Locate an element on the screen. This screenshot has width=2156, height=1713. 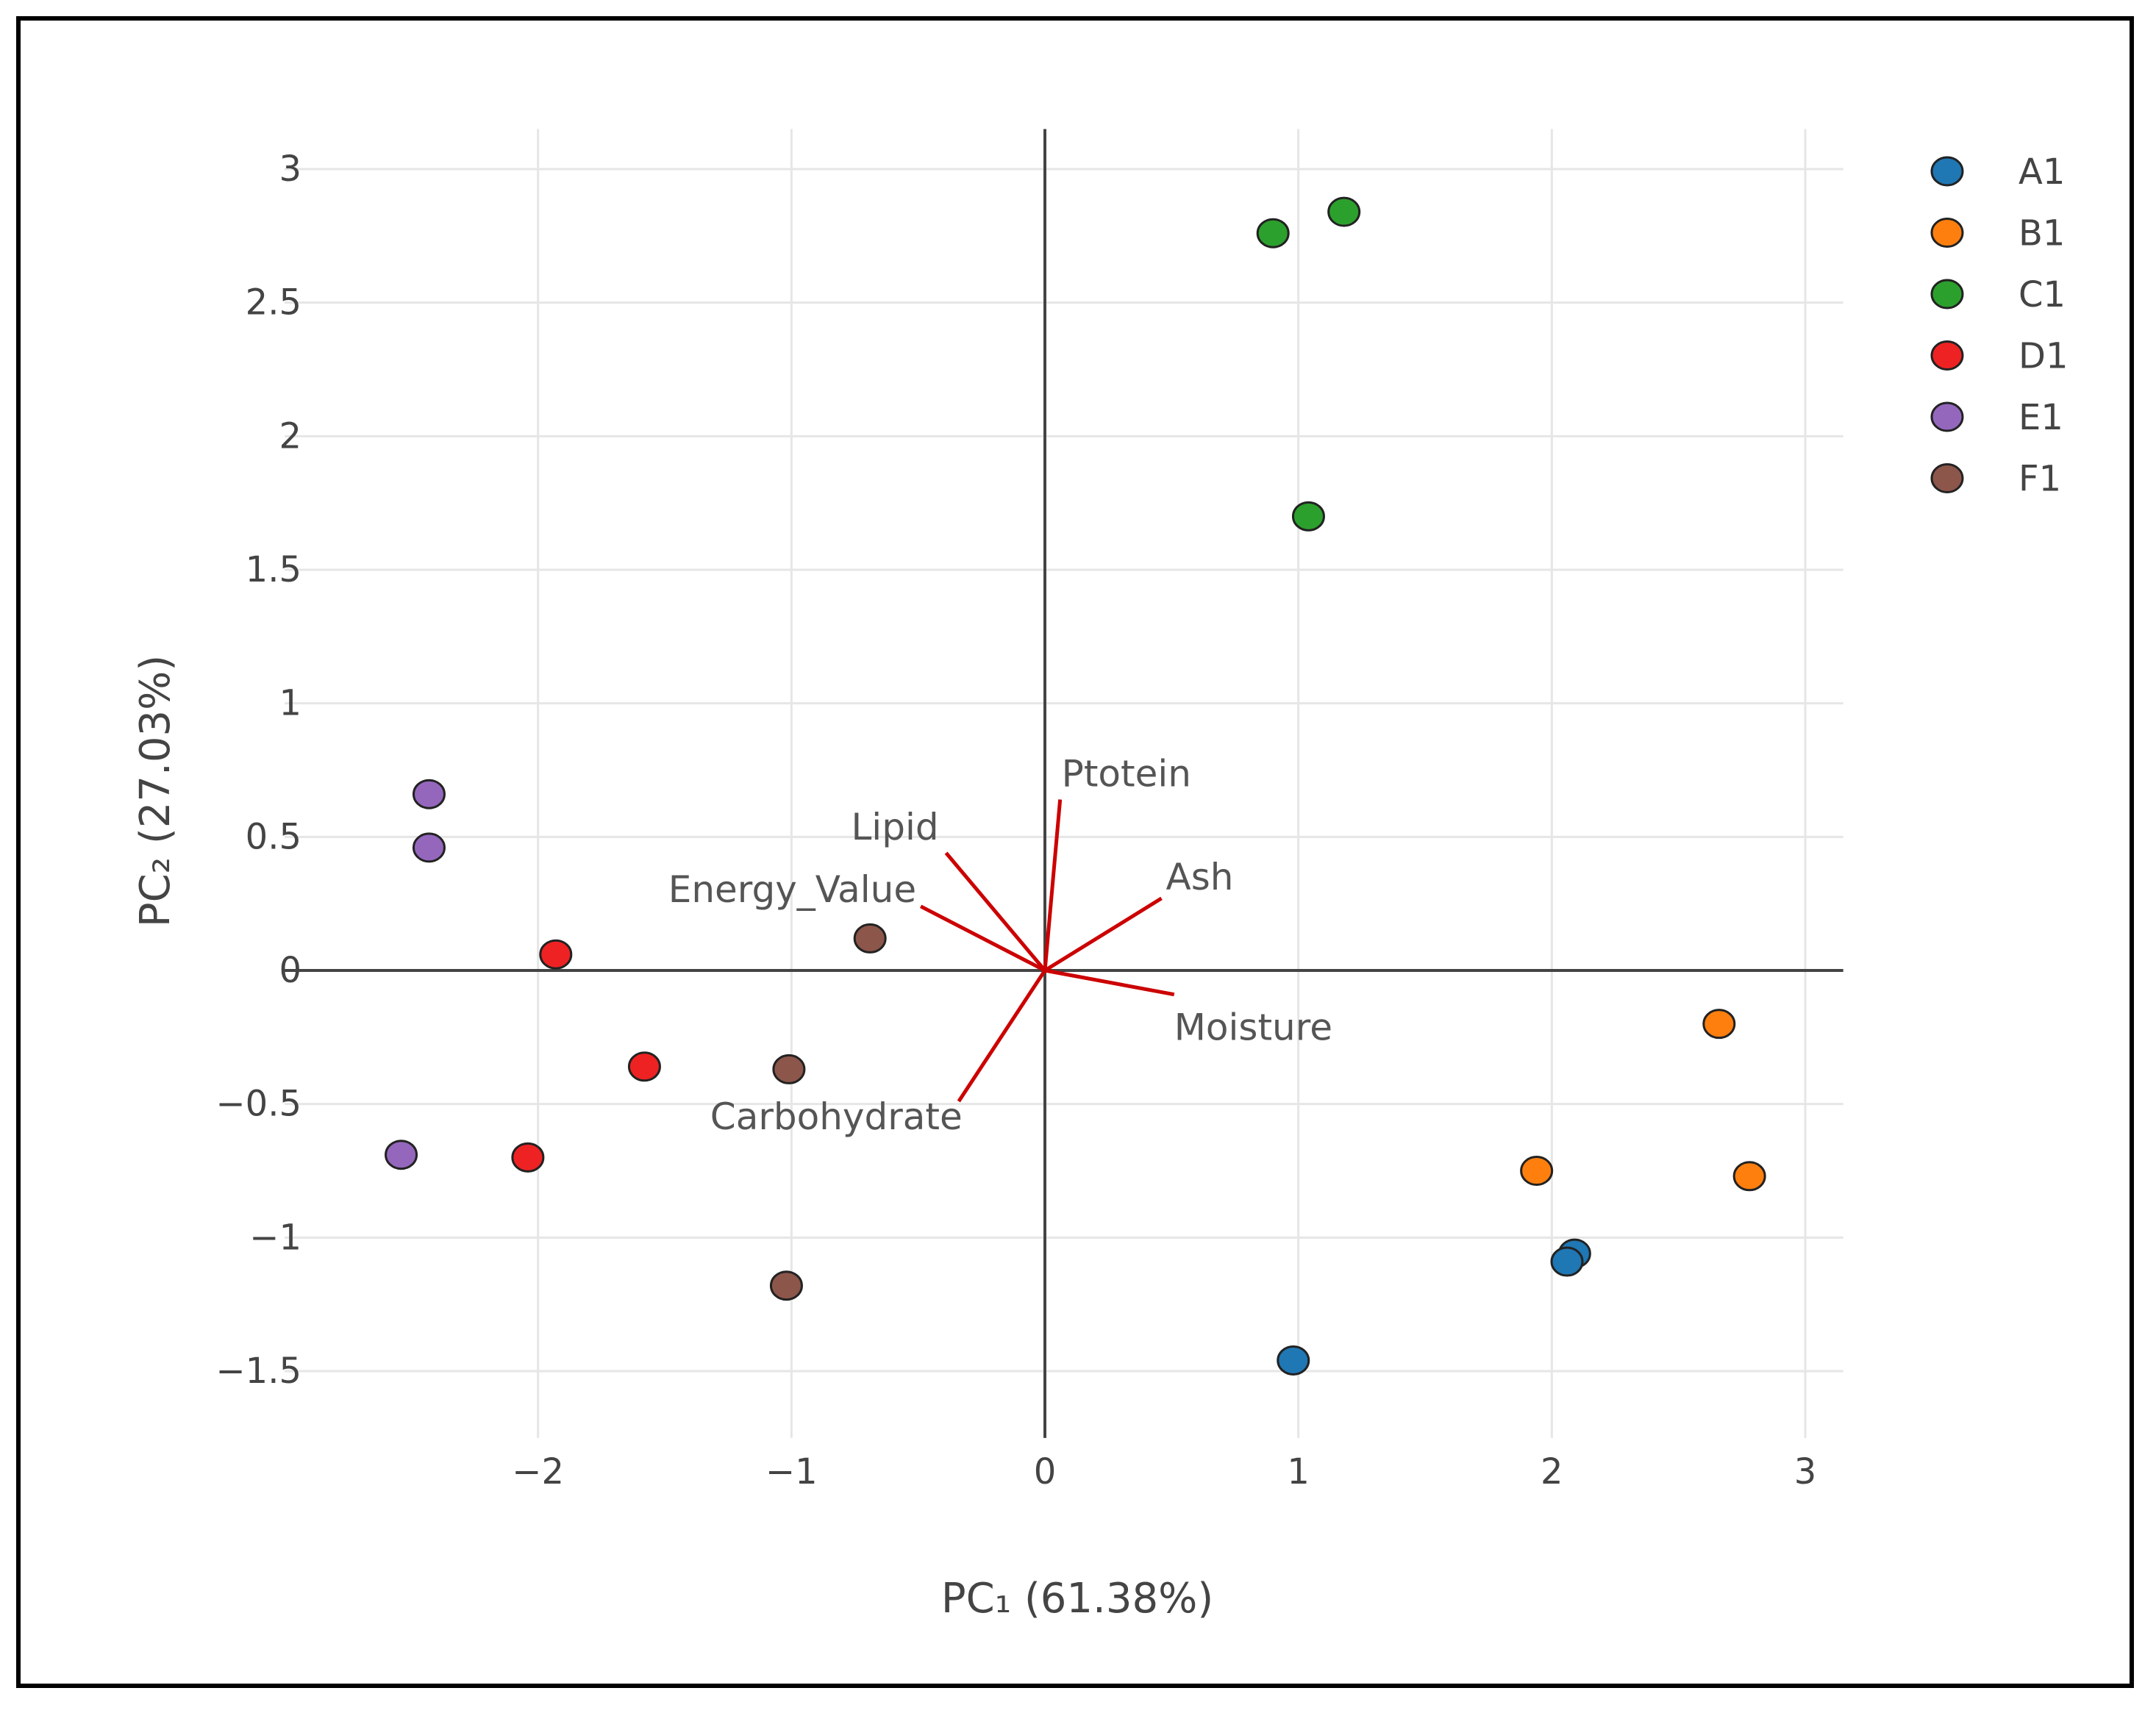
loading-vector-moisture is located at coordinates (1109, 983).